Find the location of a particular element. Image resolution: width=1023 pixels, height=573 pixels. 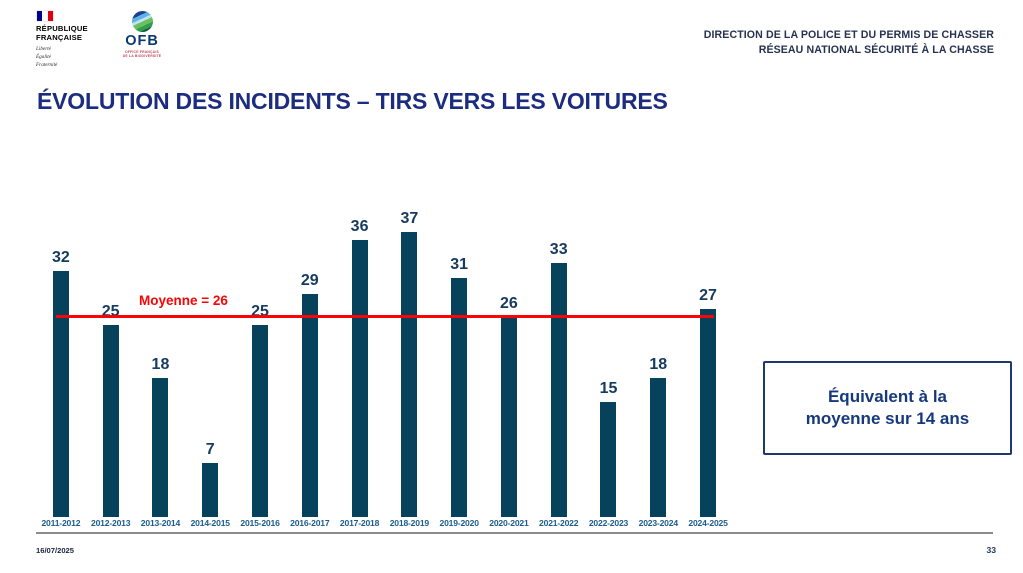

ofb-subtitle-line1: OFFICE FRANÇAIS is located at coordinates (142, 51).